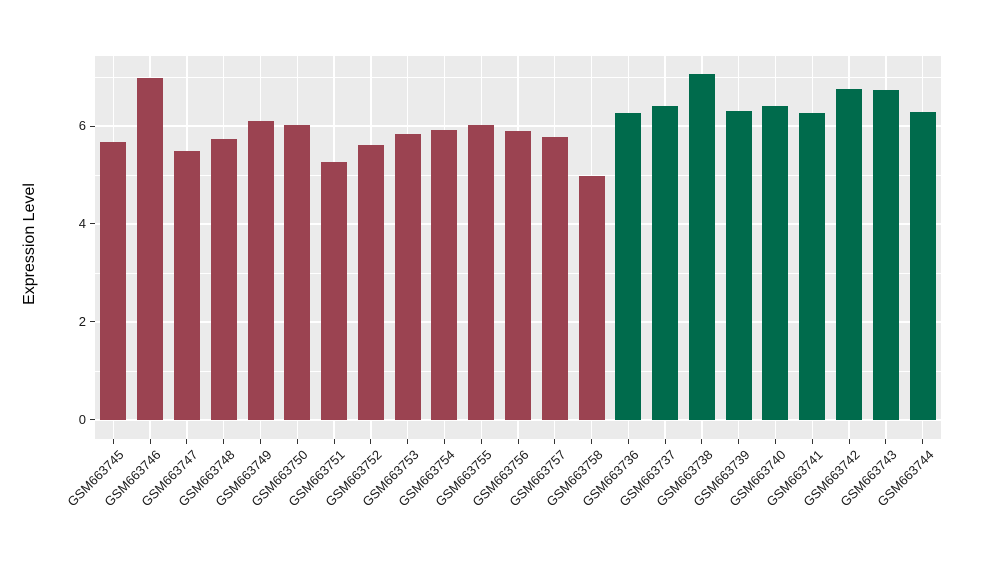  Describe the element at coordinates (113, 280) in the screenshot. I see `bar-GSM663745` at that location.